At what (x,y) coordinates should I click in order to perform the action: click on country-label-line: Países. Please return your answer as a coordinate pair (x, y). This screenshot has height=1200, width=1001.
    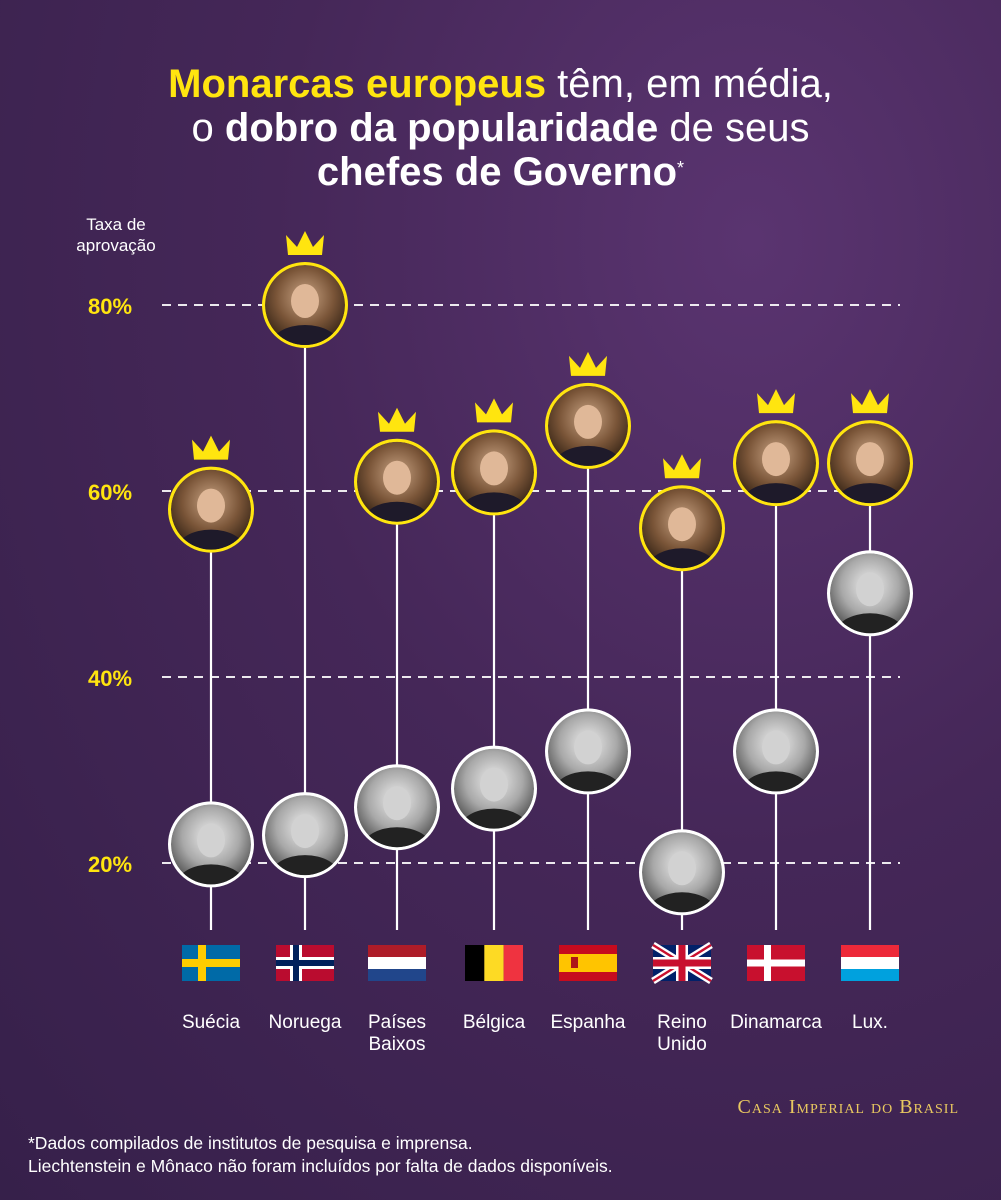
    Looking at the image, I should click on (397, 1022).